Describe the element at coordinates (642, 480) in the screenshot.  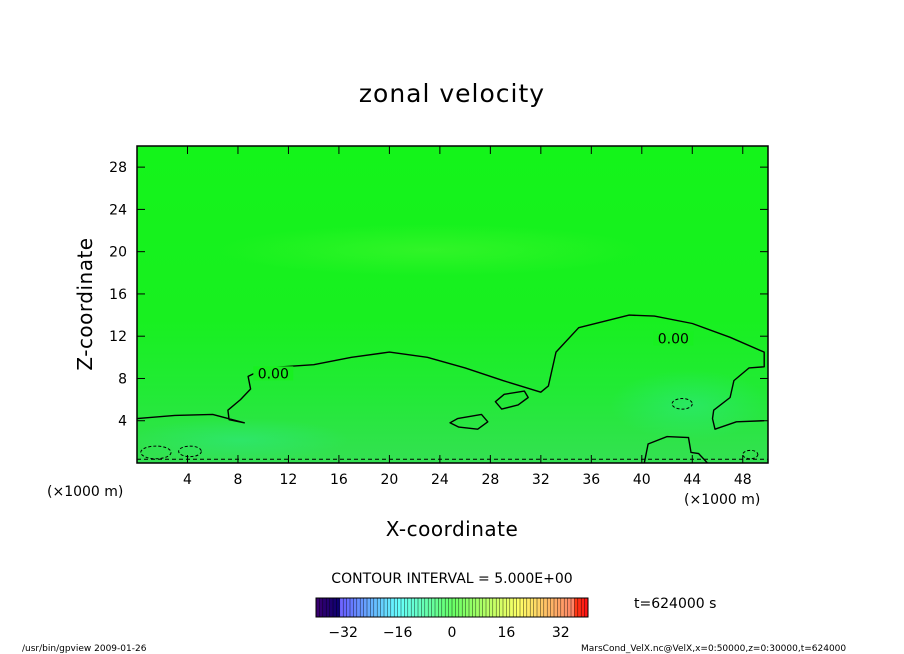
I see `x-tick-label: 40` at that location.